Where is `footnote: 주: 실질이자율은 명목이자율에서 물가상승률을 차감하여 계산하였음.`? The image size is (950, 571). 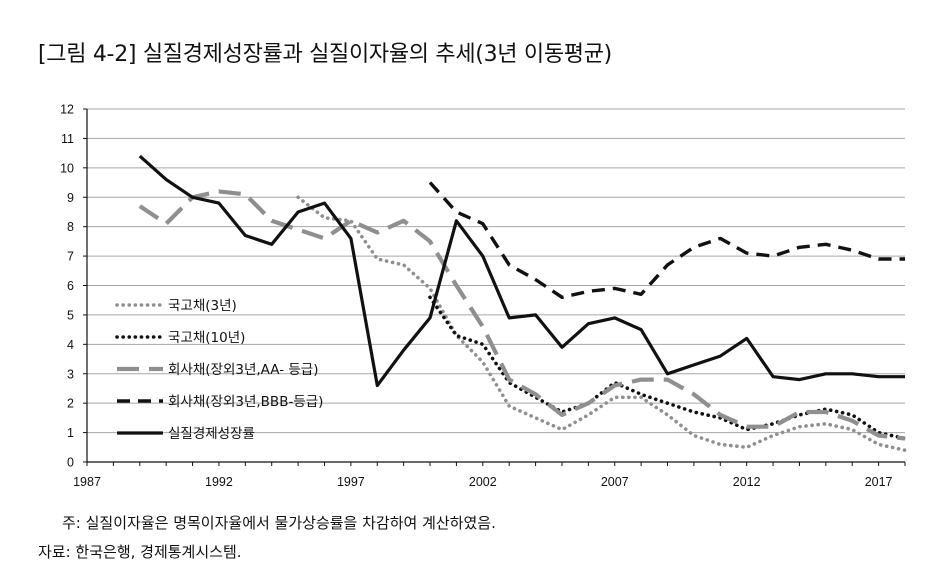
footnote: 주: 실질이자율은 명목이자율에서 물가상승률을 차감하여 계산하였음. is located at coordinates (279, 523).